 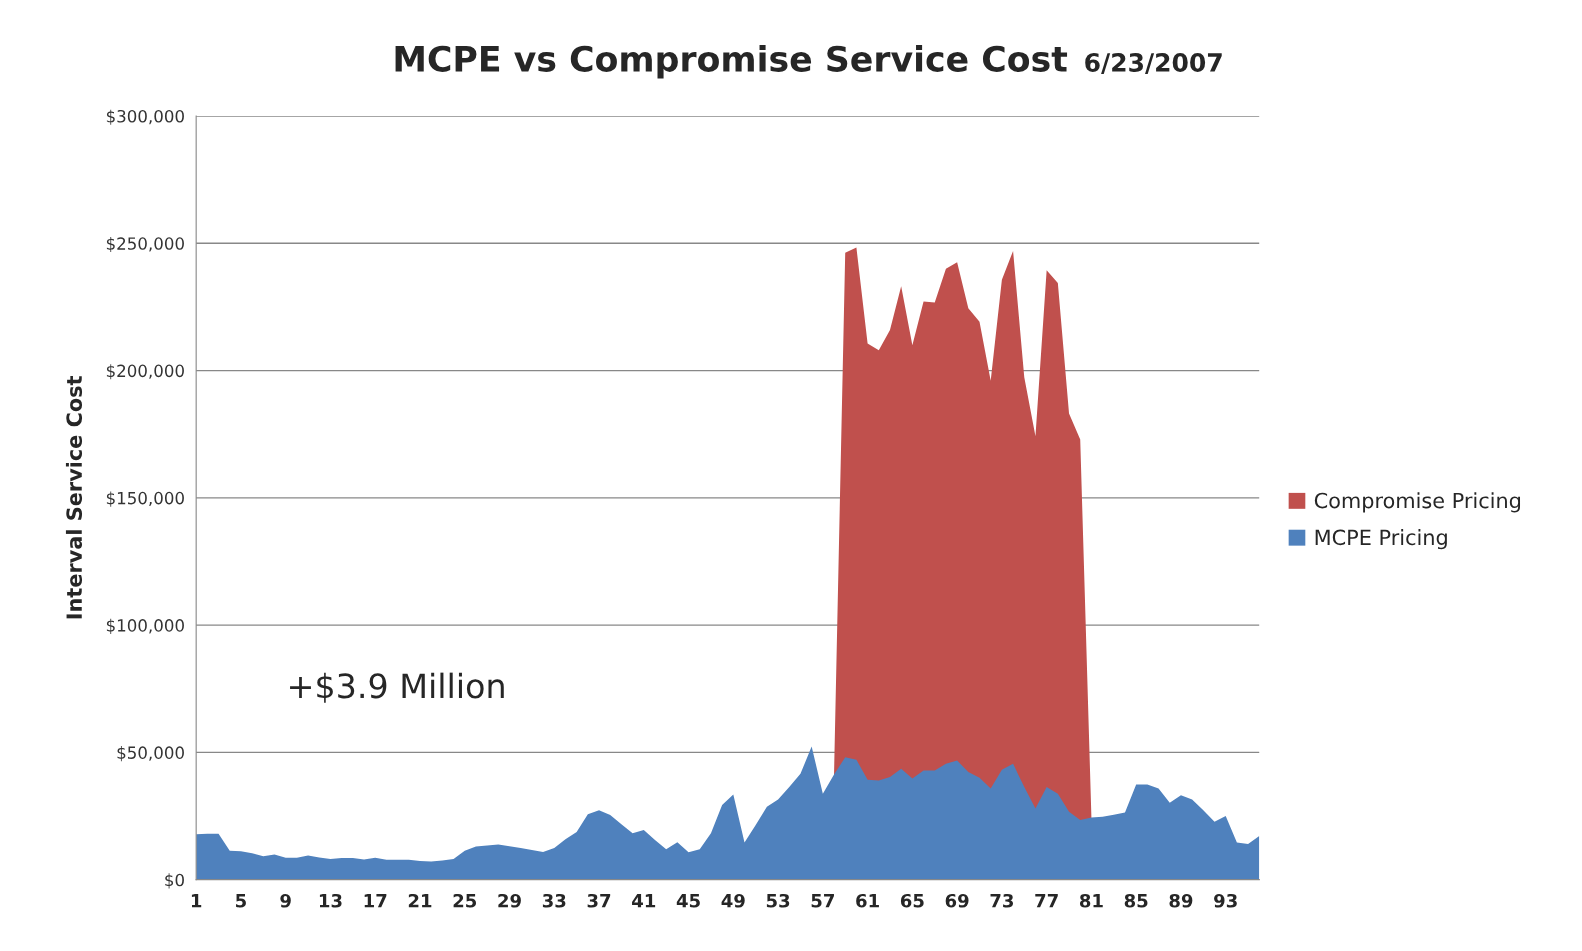 What do you see at coordinates (957, 900) in the screenshot?
I see `x-tick-label: 69` at bounding box center [957, 900].